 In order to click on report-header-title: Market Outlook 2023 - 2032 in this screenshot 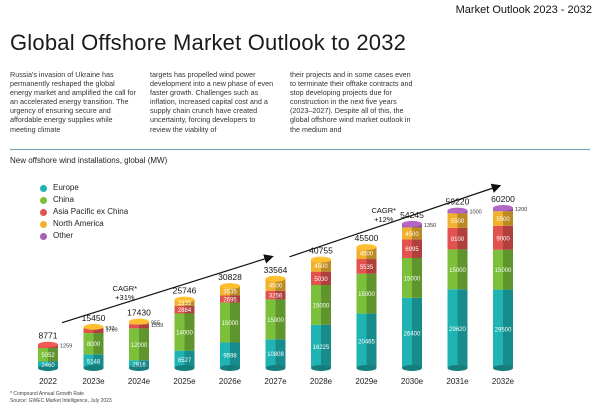, I will do `click(523, 10)`.